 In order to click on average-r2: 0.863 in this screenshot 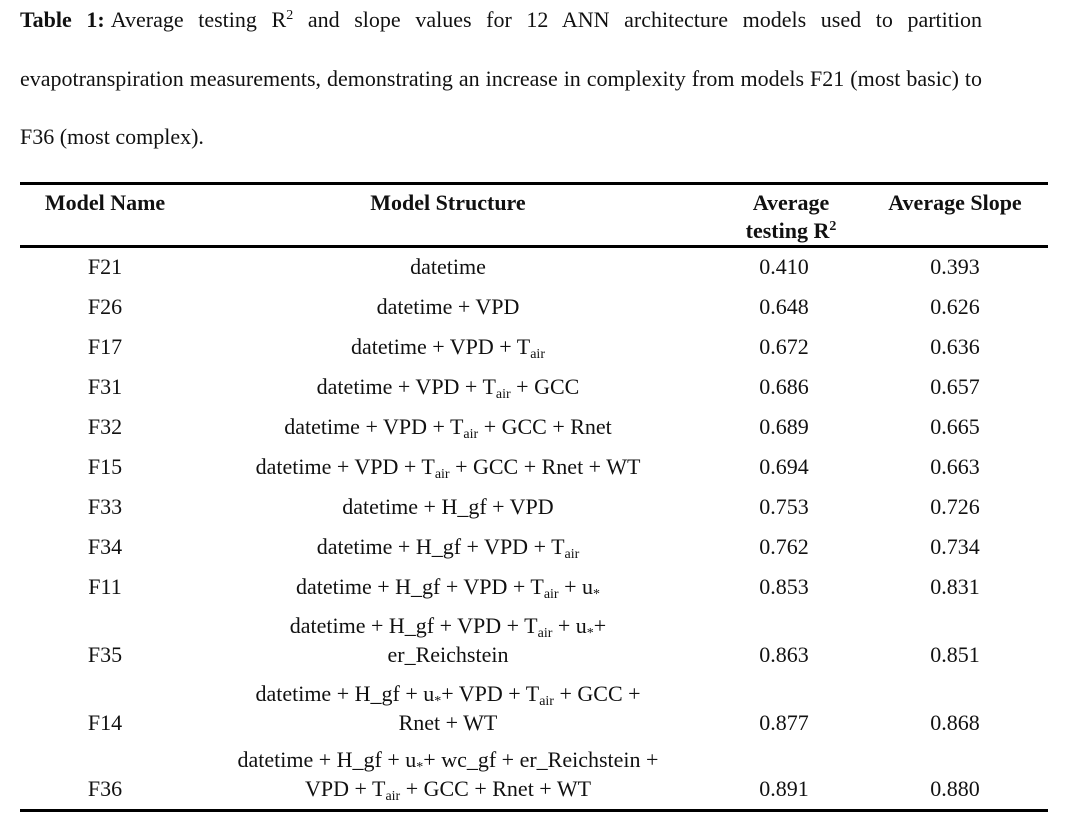, I will do `click(784, 654)`.